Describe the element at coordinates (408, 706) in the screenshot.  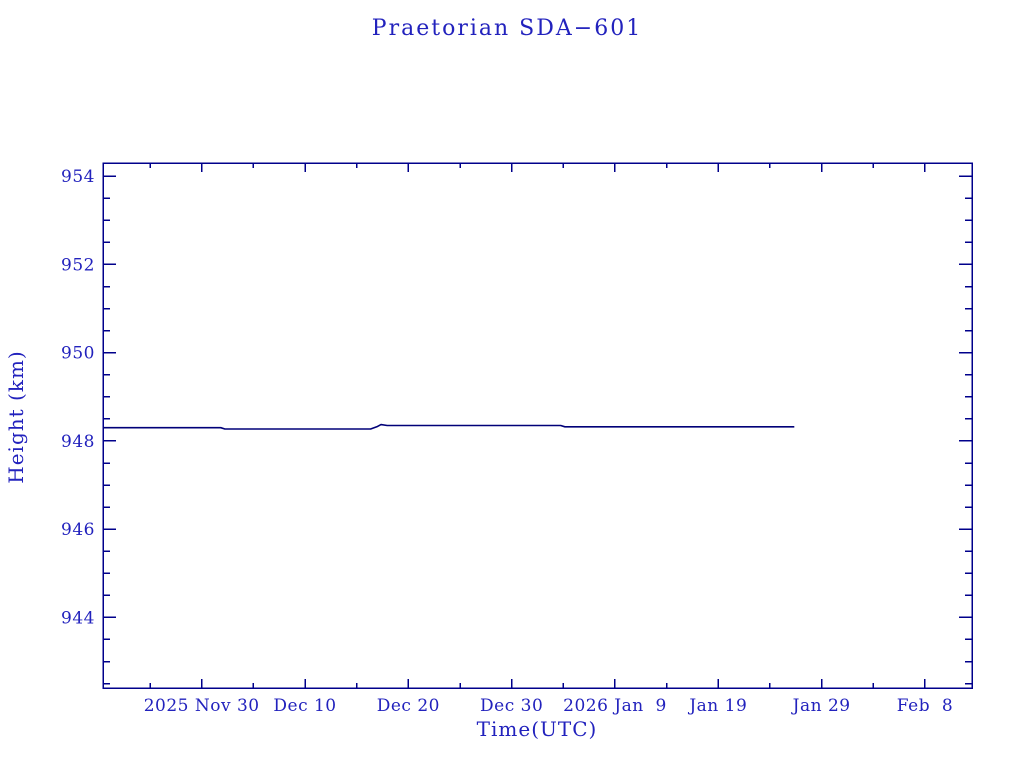
I see `x-tick-label: Dec 20` at that location.